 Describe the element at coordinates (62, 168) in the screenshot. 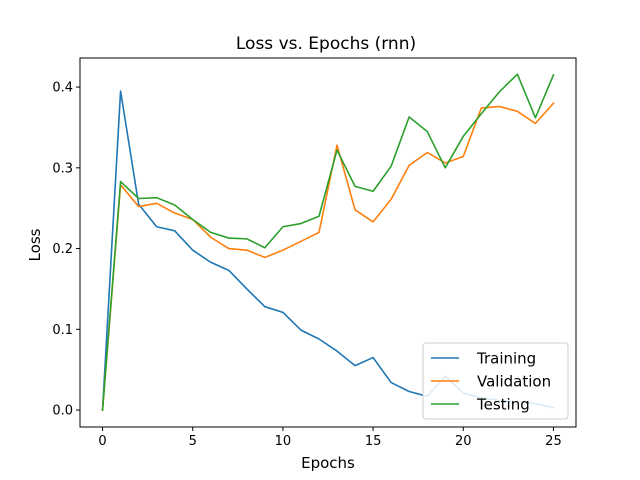

I see `y-tick-label: 0.3` at that location.